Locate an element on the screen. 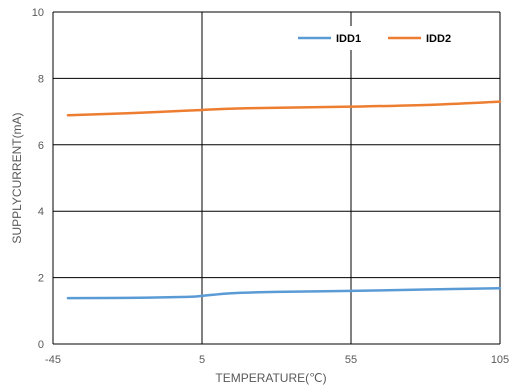  y-tick-labels: 0 2 4 6 8 10 is located at coordinates (38, 179).